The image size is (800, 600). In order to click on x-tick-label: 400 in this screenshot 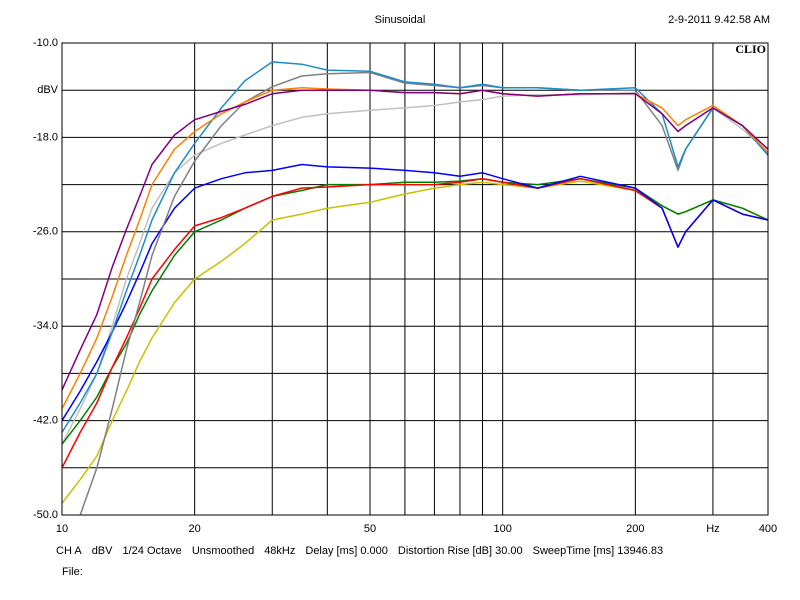, I will do `click(768, 529)`.